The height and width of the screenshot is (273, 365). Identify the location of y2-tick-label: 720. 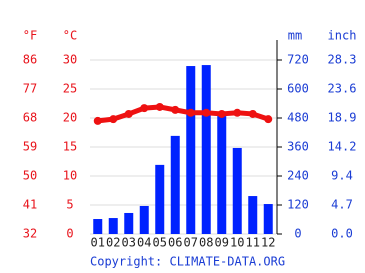
(298, 60).